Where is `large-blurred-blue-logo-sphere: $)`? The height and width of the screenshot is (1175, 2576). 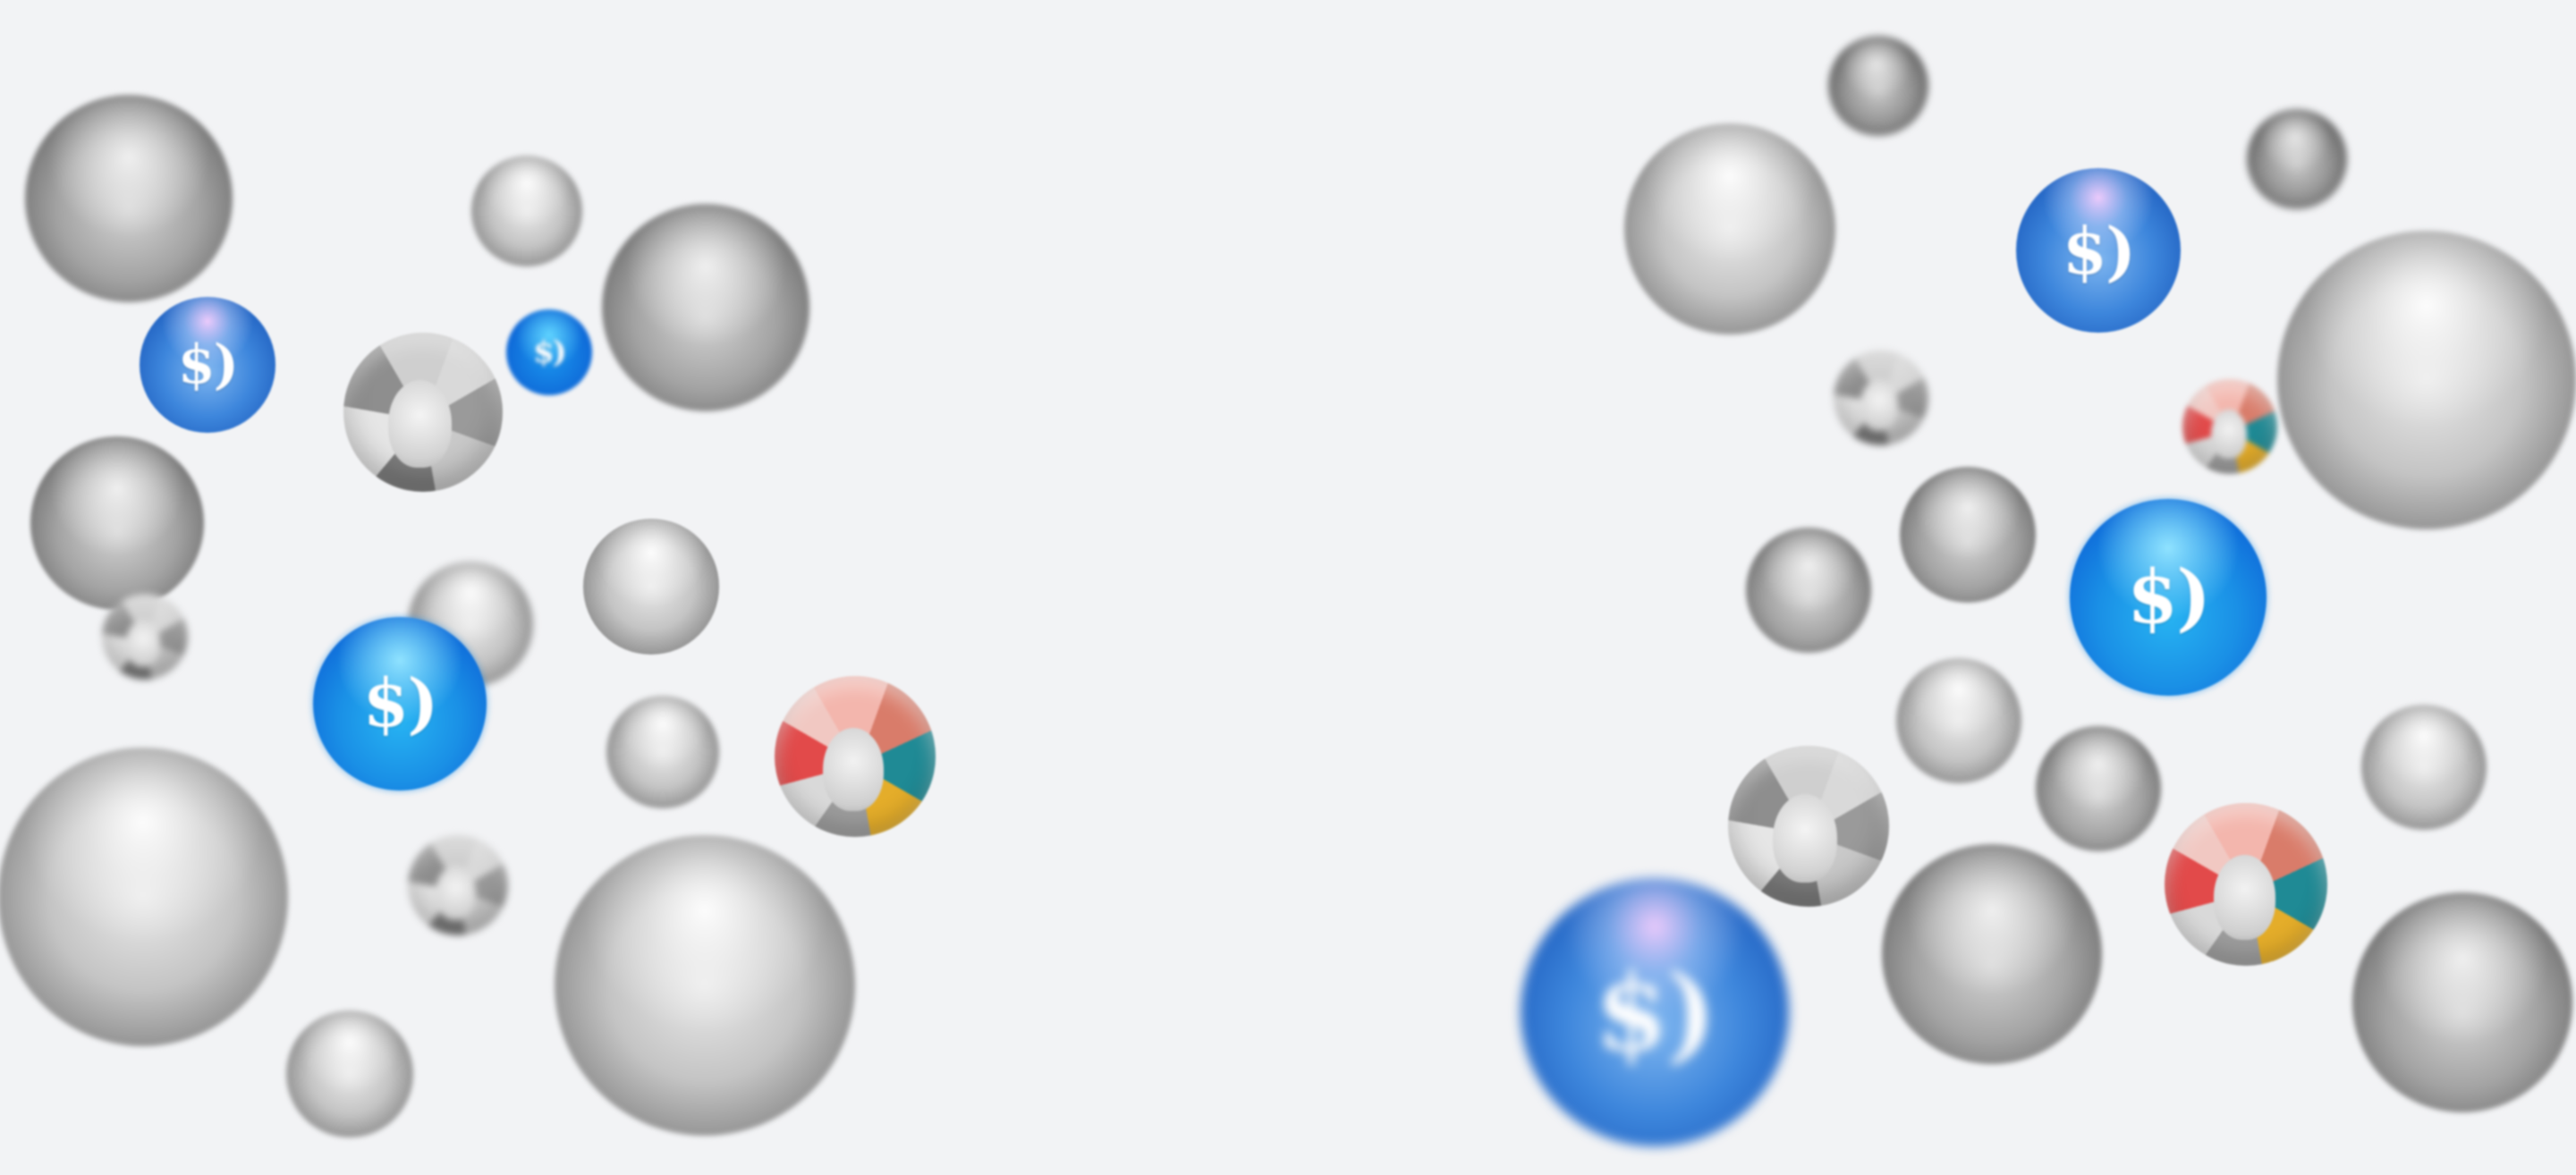 large-blurred-blue-logo-sphere: $) is located at coordinates (1655, 1012).